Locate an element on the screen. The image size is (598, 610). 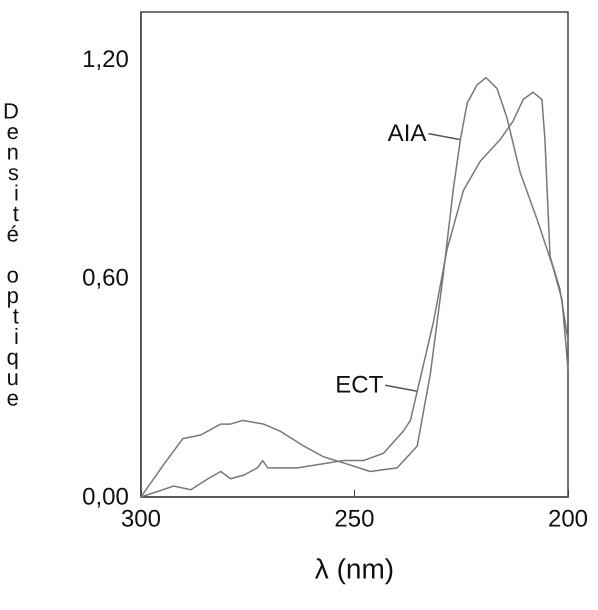
x-axis-title: λ (nm) is located at coordinates (354, 569).